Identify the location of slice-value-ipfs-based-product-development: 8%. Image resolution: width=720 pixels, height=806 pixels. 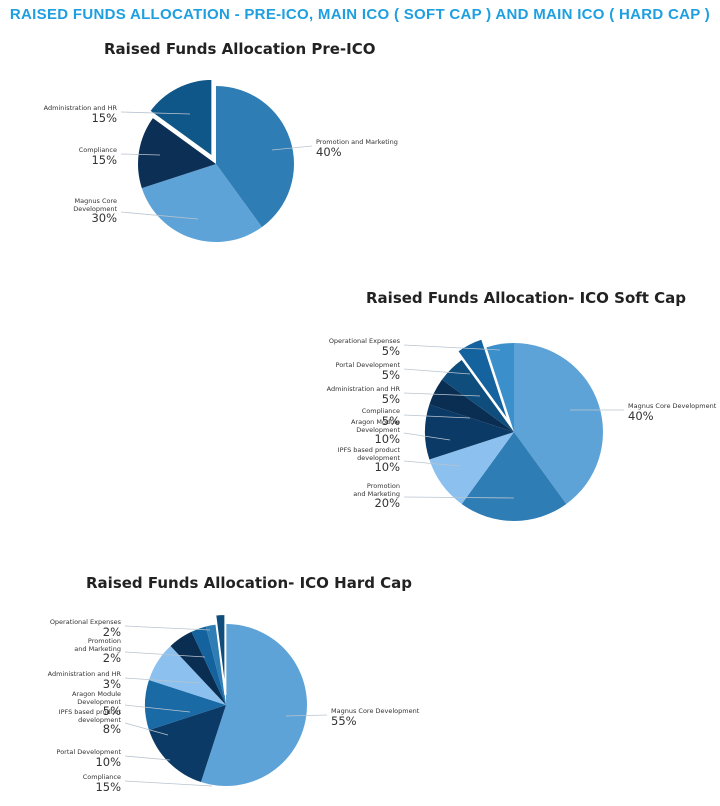
(112, 729).